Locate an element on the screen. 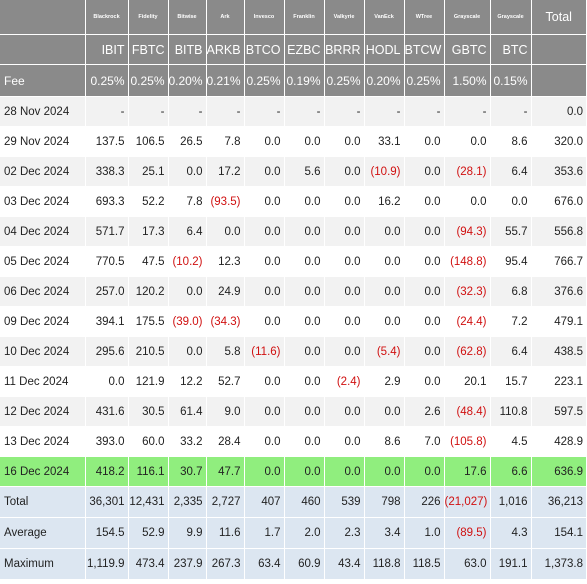 The height and width of the screenshot is (584, 587). row-total-cell: 556.8 is located at coordinates (558, 231).